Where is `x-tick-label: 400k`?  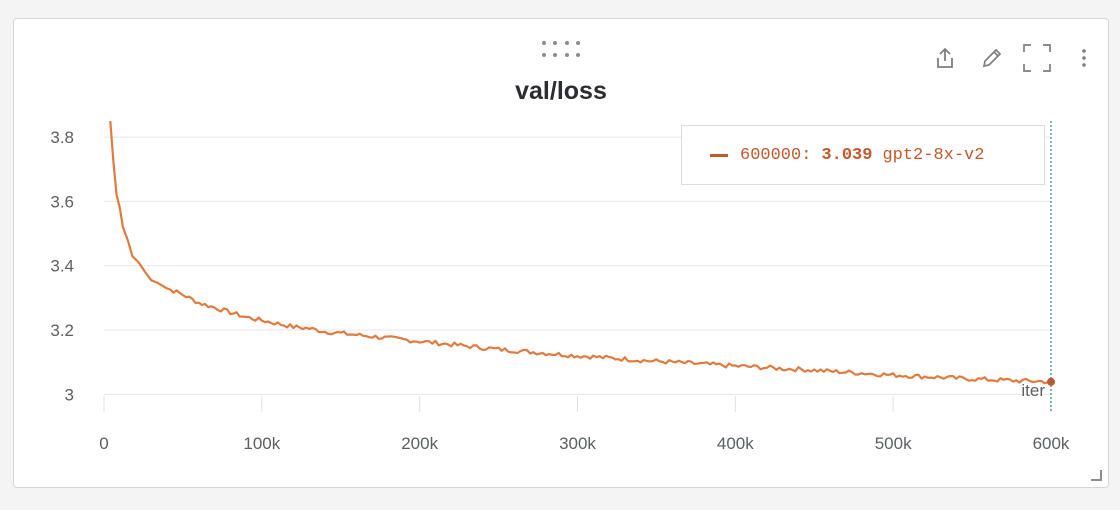 x-tick-label: 400k is located at coordinates (735, 443).